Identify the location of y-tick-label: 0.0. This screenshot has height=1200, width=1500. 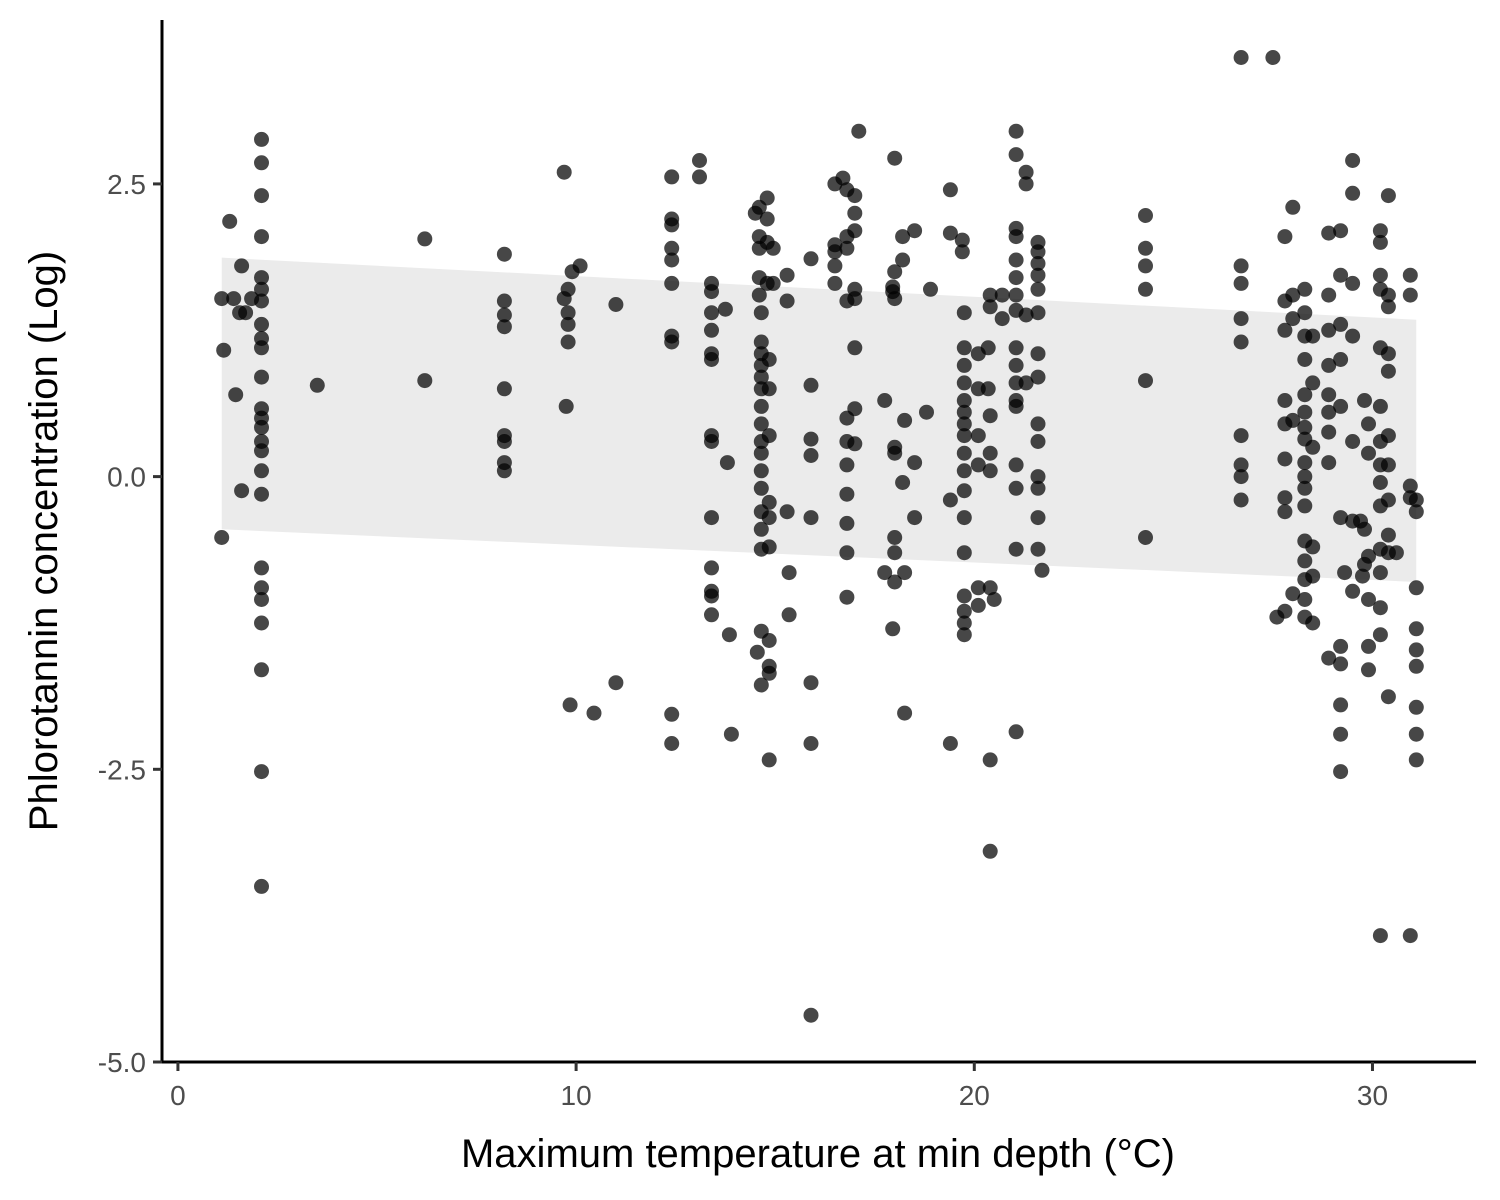
(126, 477).